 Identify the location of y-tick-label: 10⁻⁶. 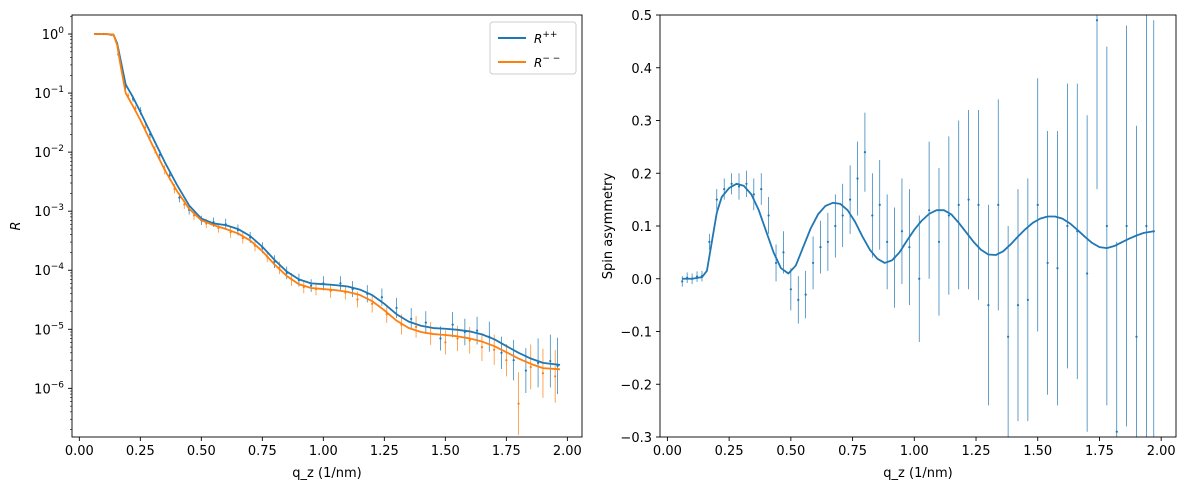
(49, 388).